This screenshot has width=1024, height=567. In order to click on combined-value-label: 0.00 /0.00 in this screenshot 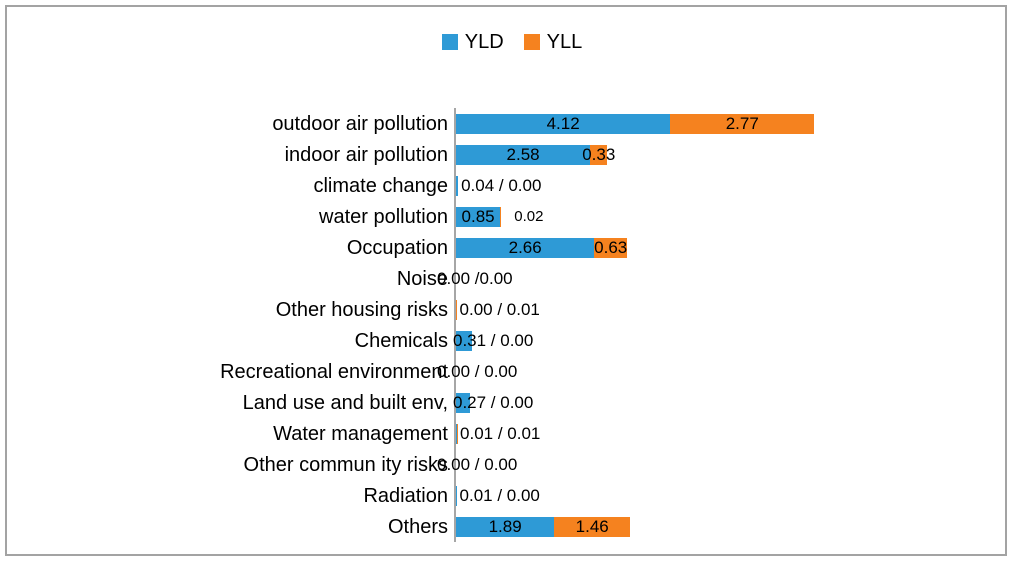, I will do `click(475, 278)`.